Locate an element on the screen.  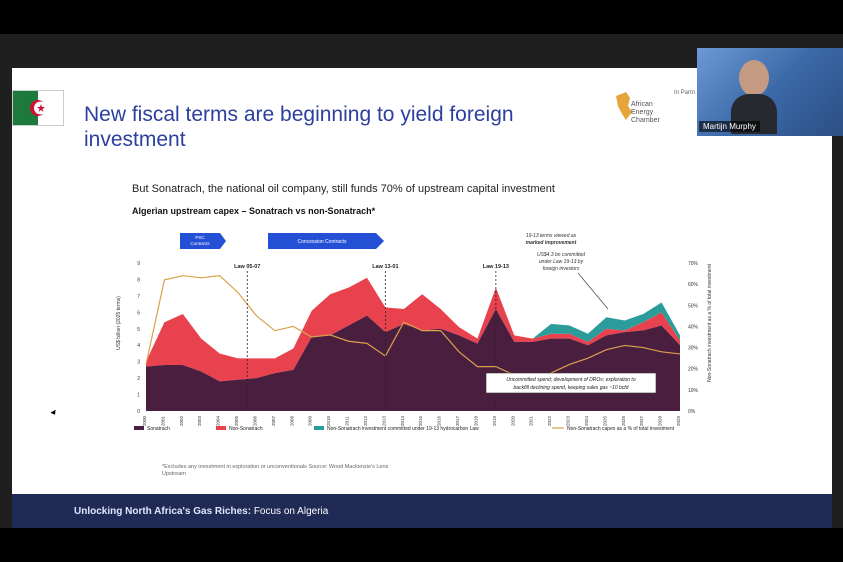
legend-swatch-committed is located at coordinates (319, 428).